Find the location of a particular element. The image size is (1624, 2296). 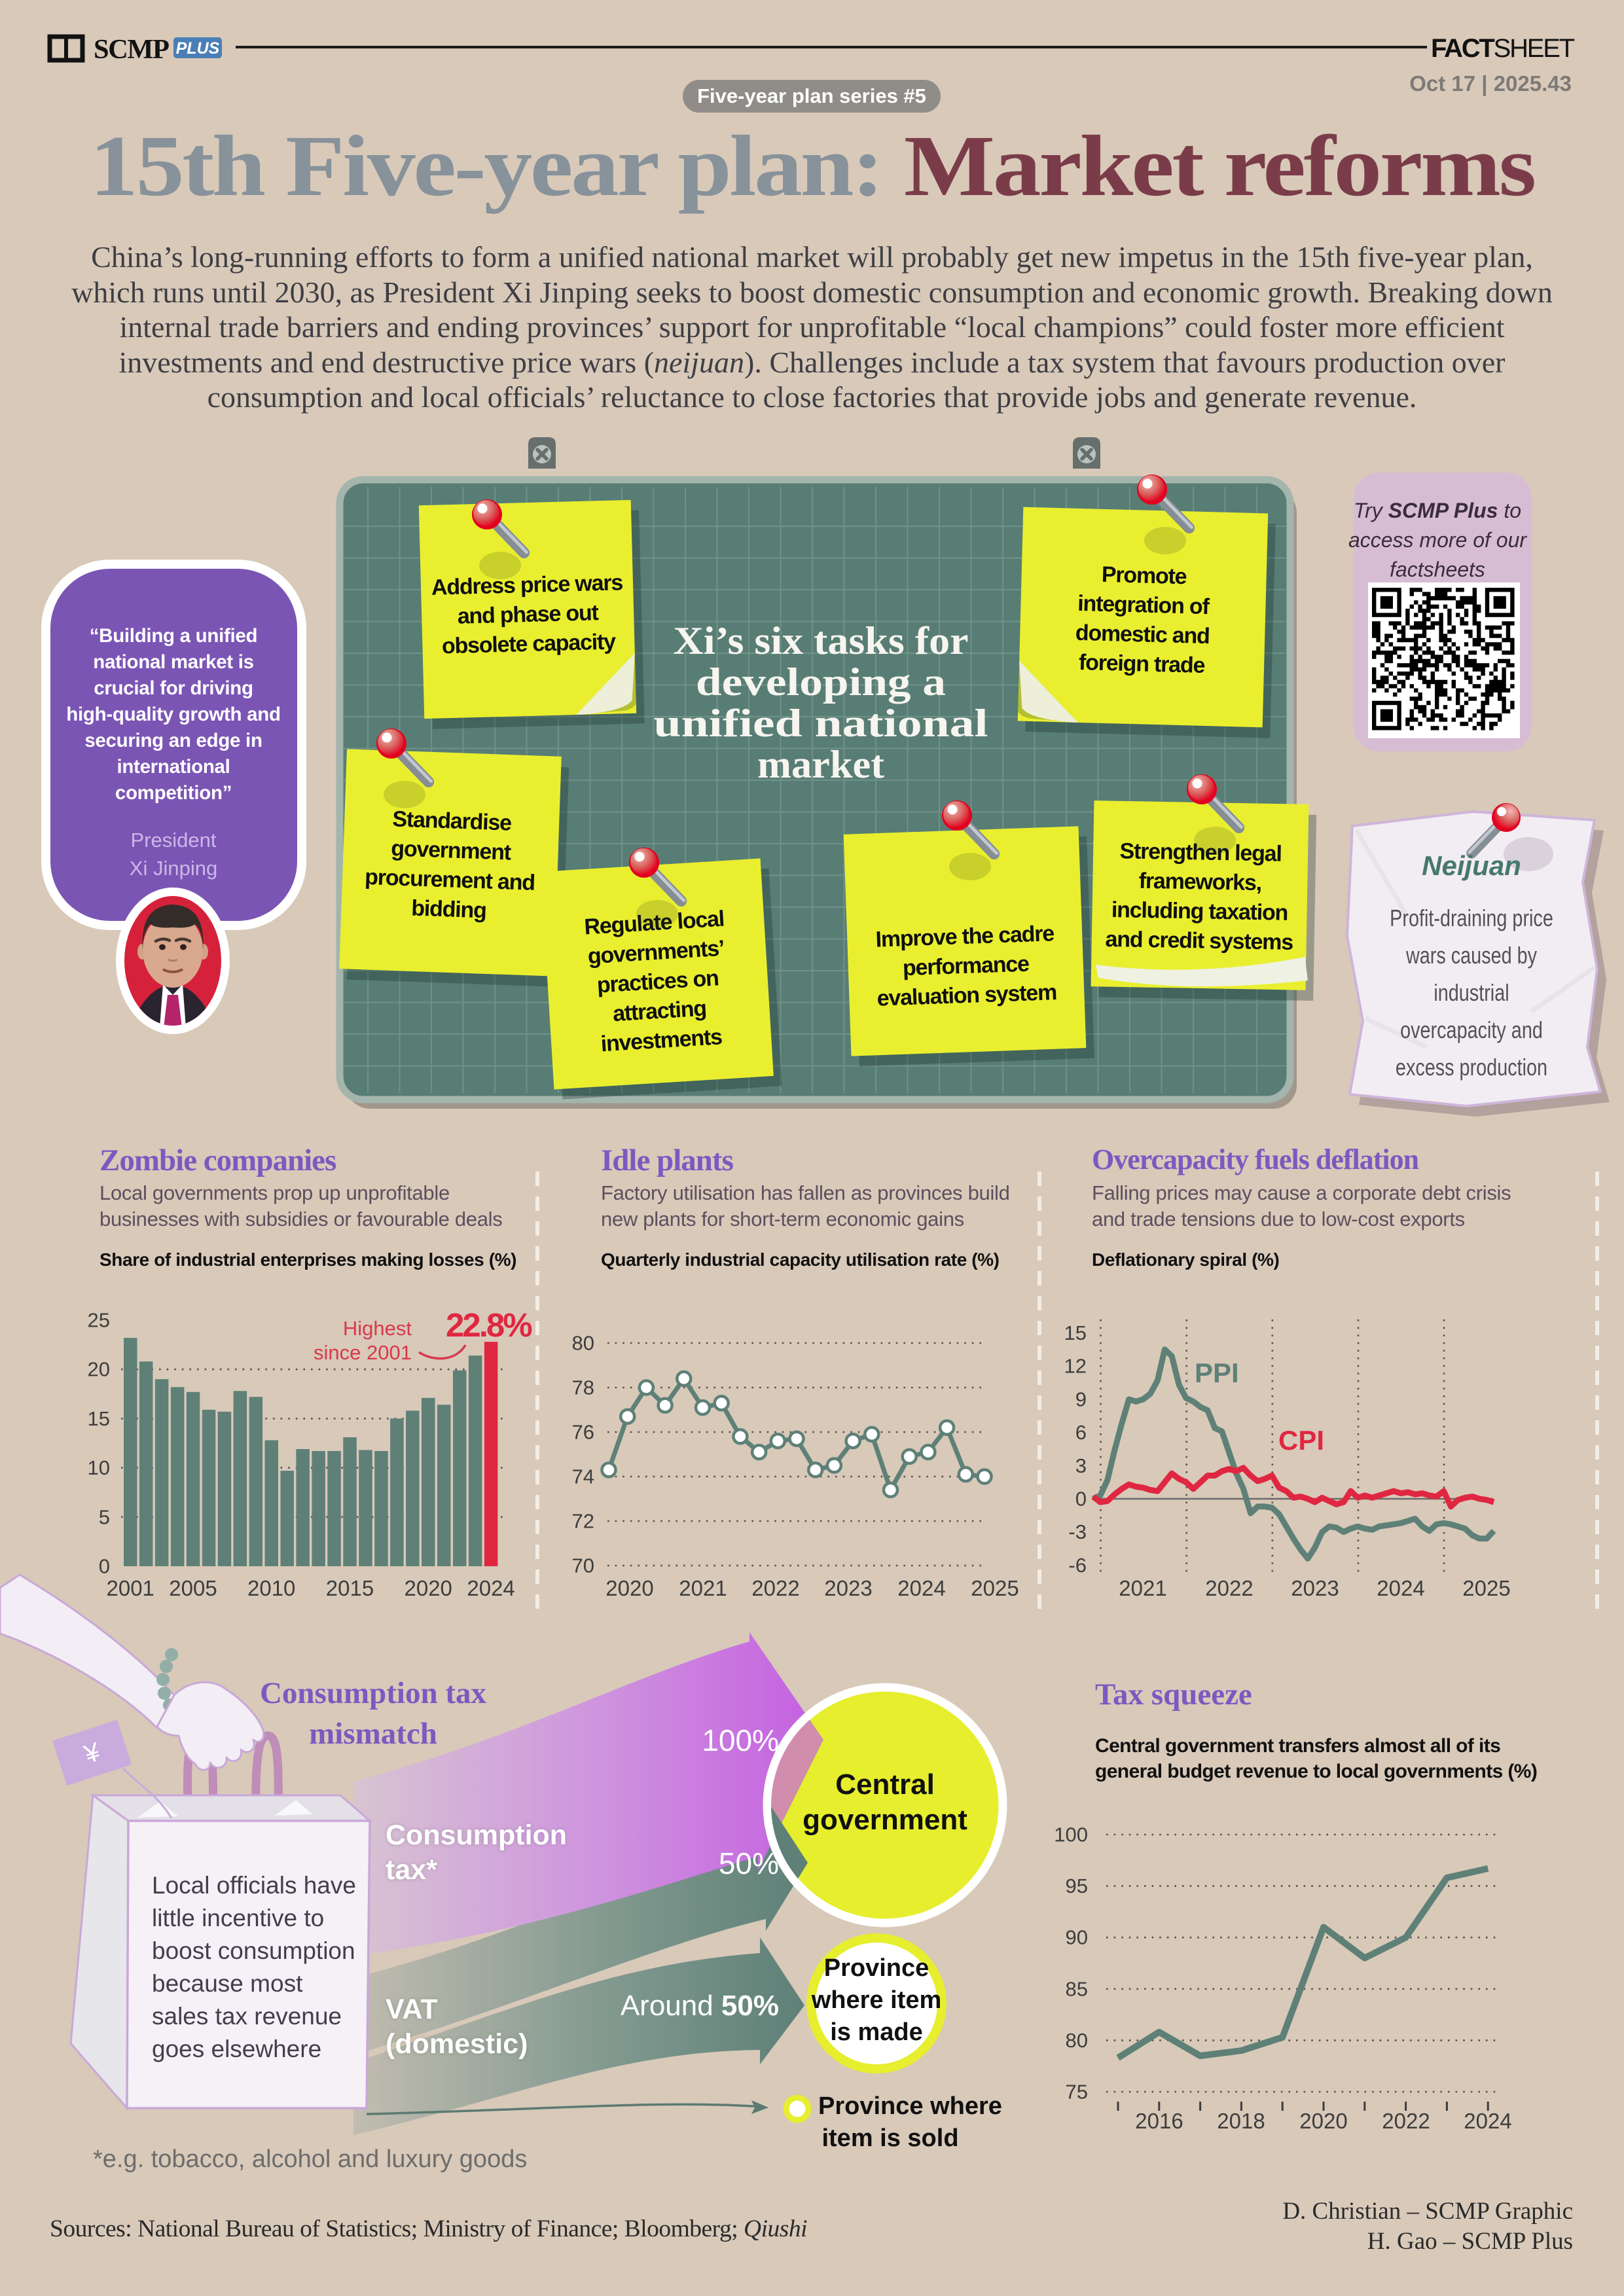

svg-text: FACTSHEET is located at coordinates (1503, 48).